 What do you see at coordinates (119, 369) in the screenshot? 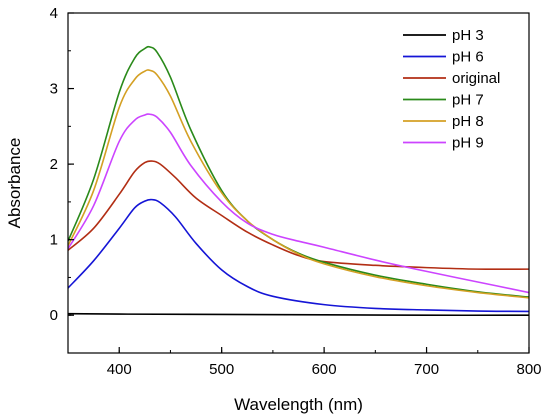
I see `x-tick-label: 400` at bounding box center [119, 369].